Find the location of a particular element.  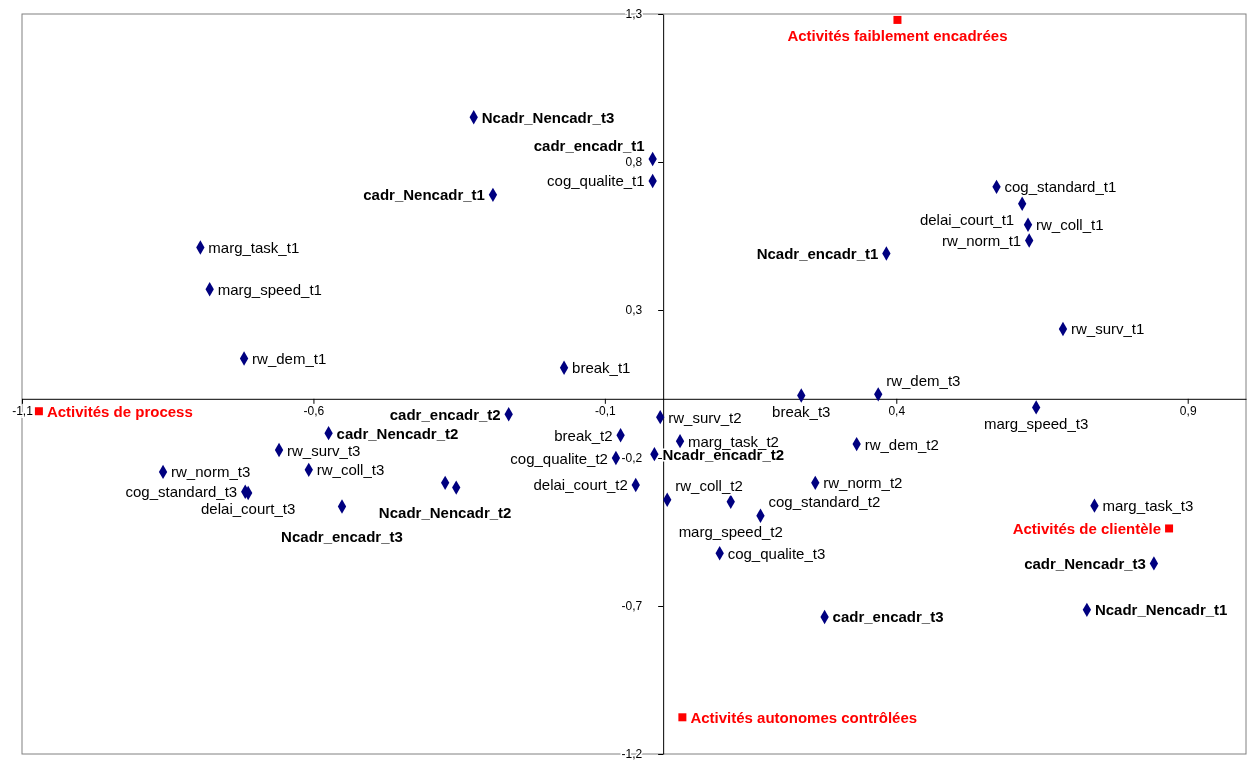

annotation: cadr_Nencadr_t1 is located at coordinates (424, 195).